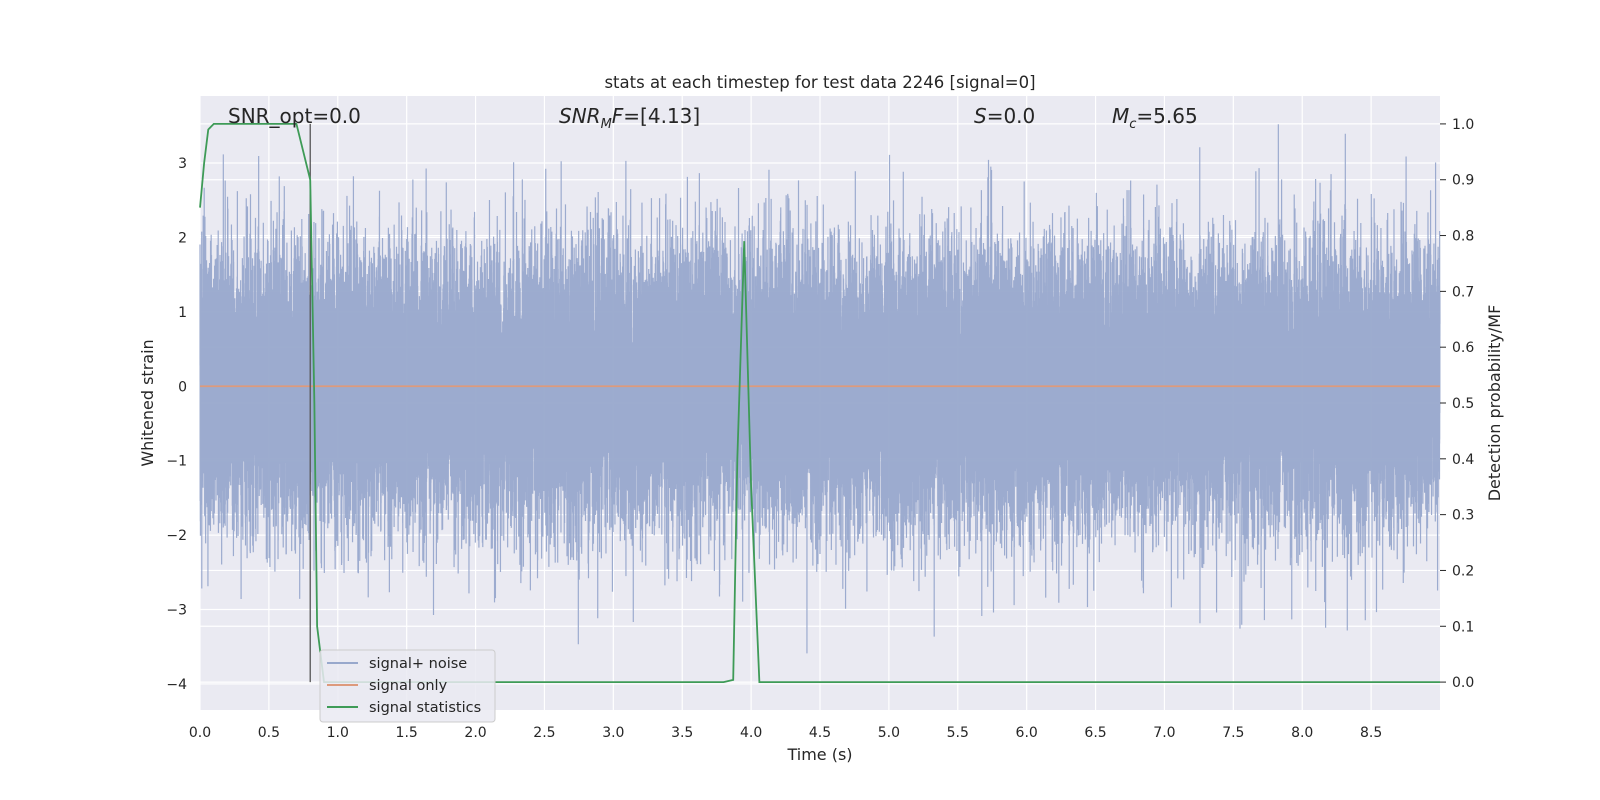  I want to click on y2-tick-label: 0.5, so click(1463, 404).